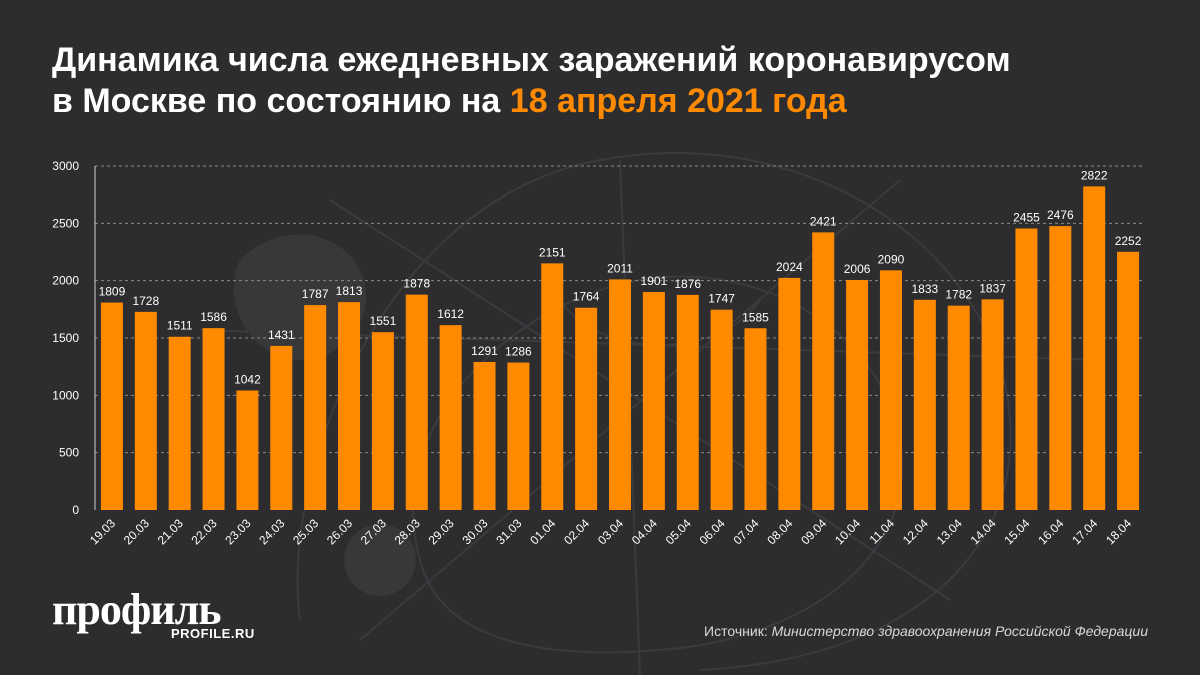 The height and width of the screenshot is (675, 1200). What do you see at coordinates (65, 338) in the screenshot?
I see `y-tick-label: 1500` at bounding box center [65, 338].